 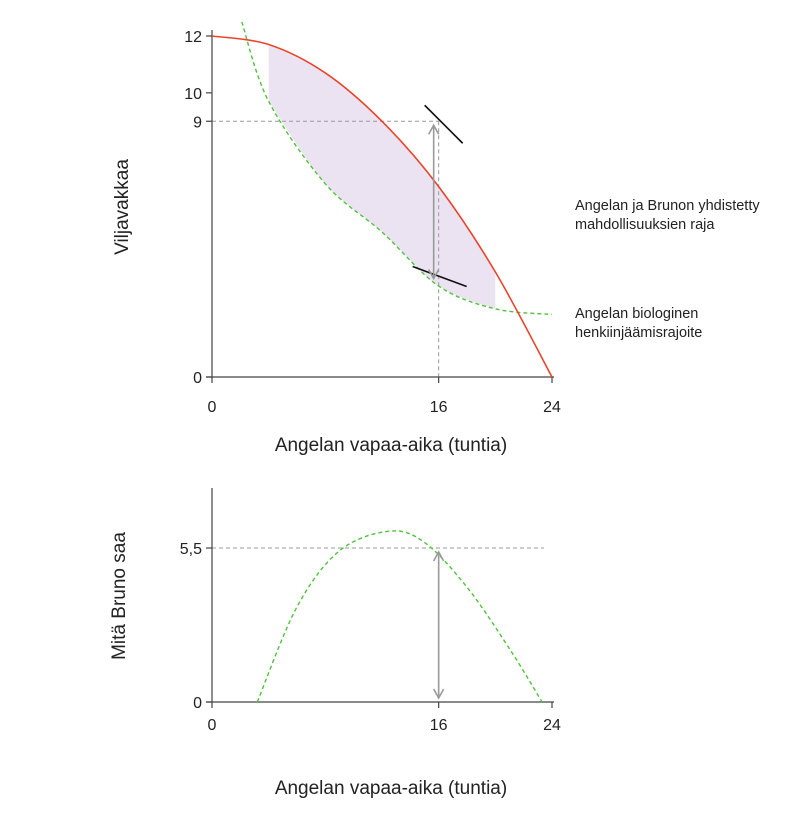 I want to click on y-tick-label: 10, so click(x=193, y=94).